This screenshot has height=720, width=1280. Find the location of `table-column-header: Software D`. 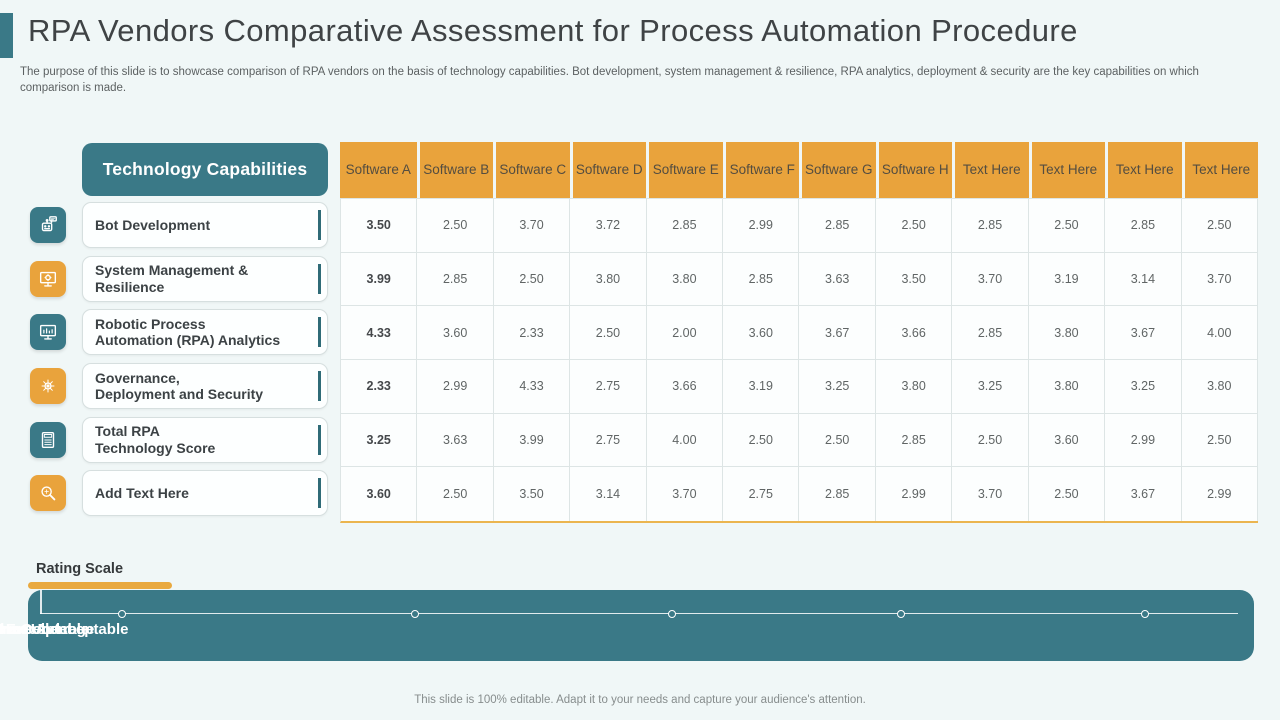

table-column-header: Software D is located at coordinates (607, 170).